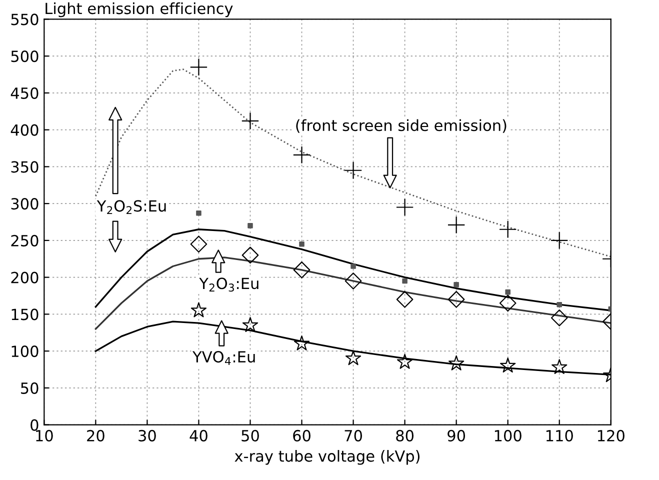 The width and height of the screenshot is (659, 480). I want to click on x-tick-label: 110, so click(559, 436).